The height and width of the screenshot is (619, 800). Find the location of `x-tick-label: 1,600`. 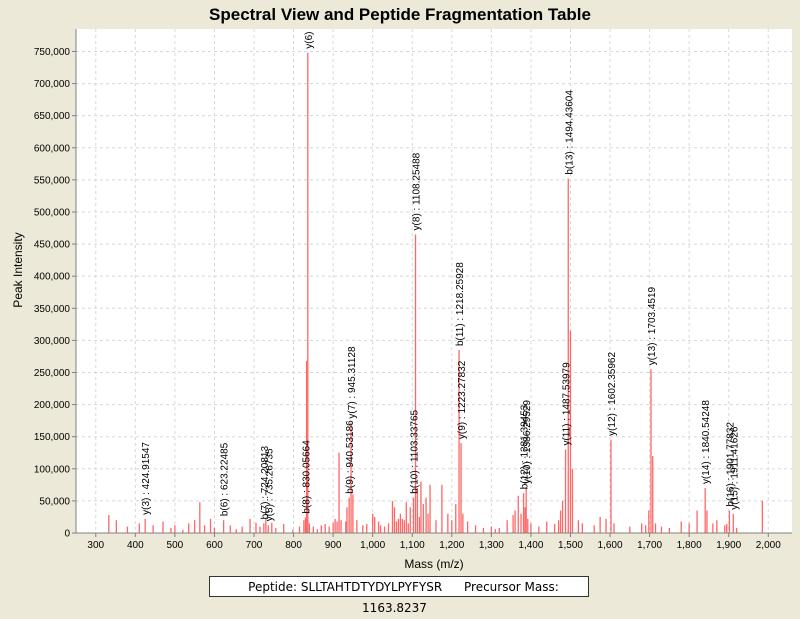

x-tick-label: 1,600 is located at coordinates (610, 545).